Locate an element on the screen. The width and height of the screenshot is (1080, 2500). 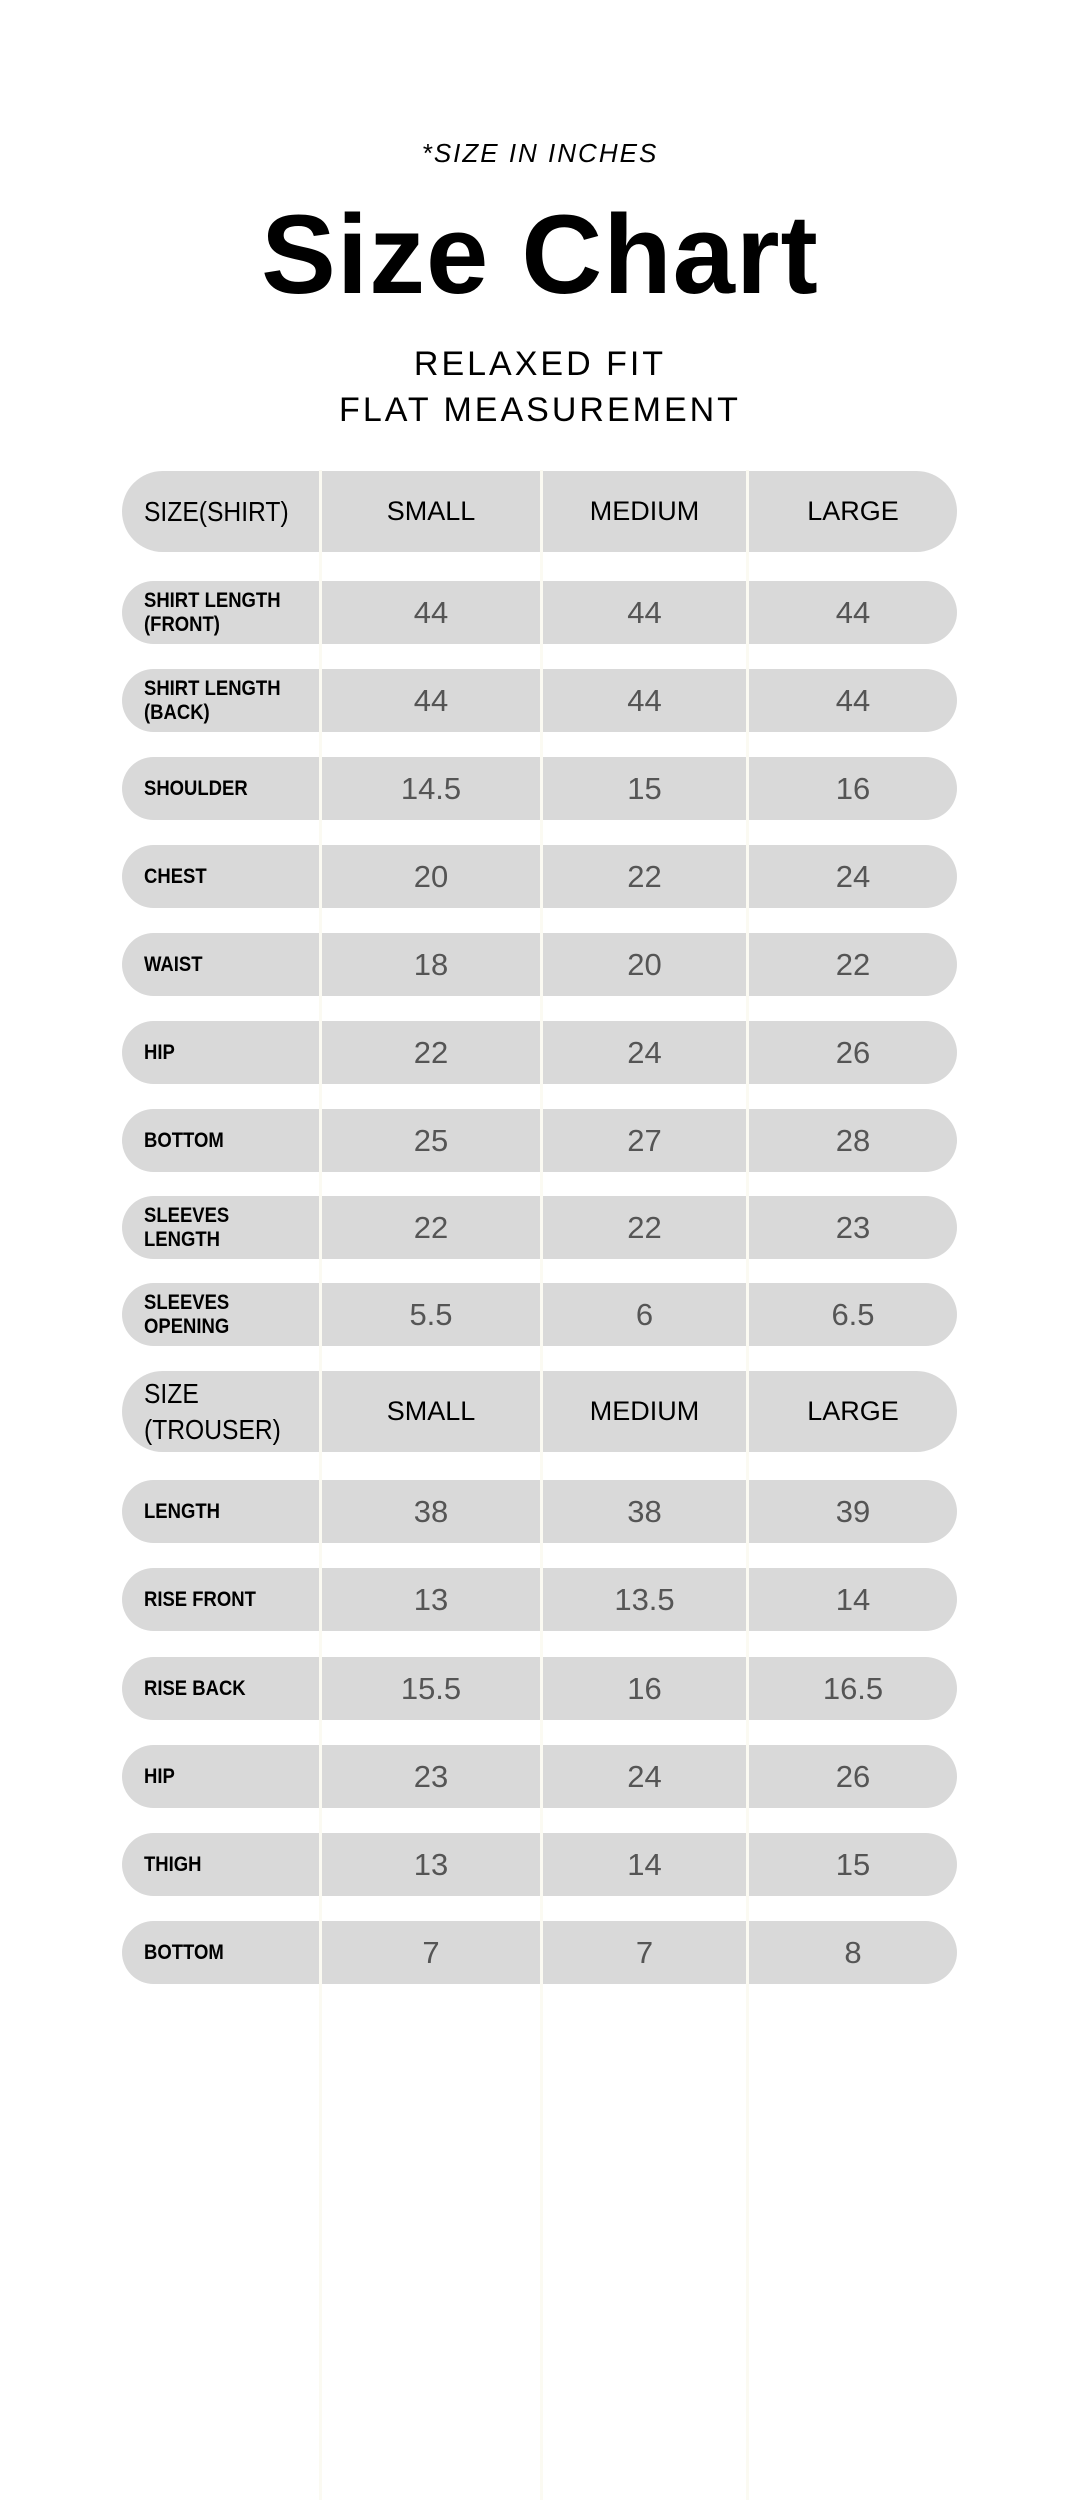
measurement-label-cell: SHIRT LENGTH (BACK) is located at coordinates (220, 700).